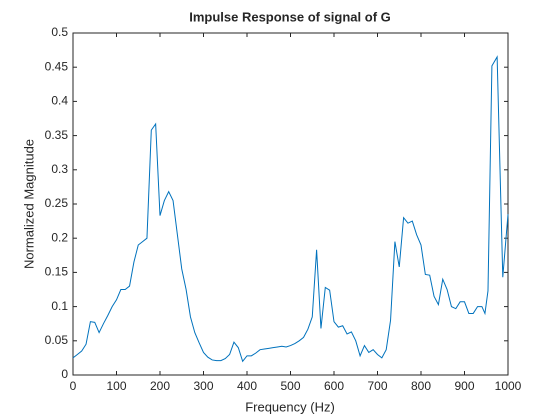  Describe the element at coordinates (57, 272) in the screenshot. I see `y-tick-label: 0.15` at that location.